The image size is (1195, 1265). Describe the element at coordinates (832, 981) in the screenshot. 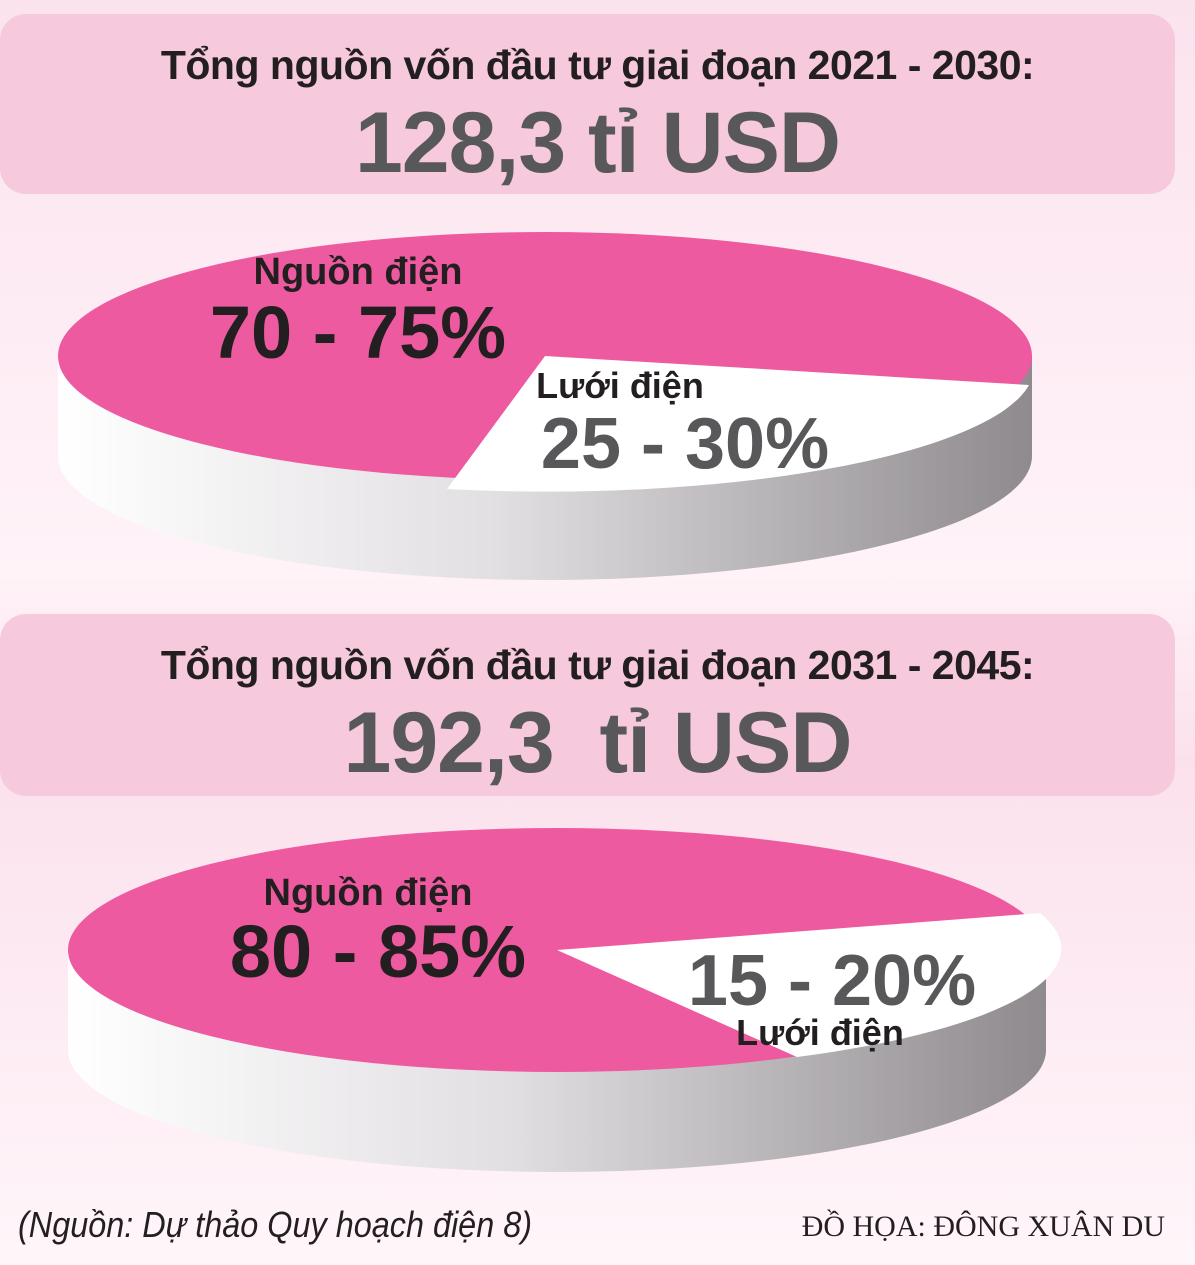

I see `pie-value-luoi-dien: 15 - 20%` at that location.